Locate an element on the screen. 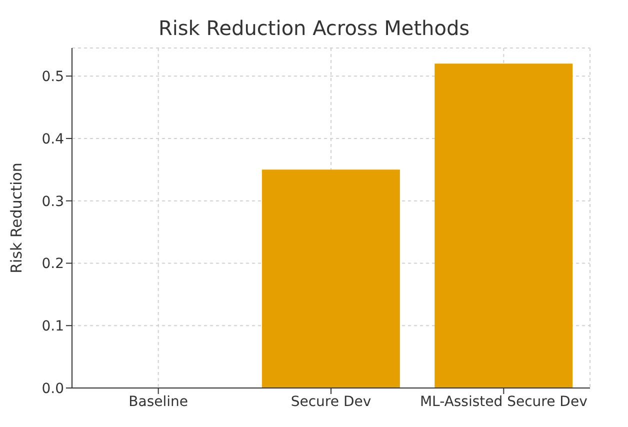 Image resolution: width=628 pixels, height=427 pixels. x-tick-label: ML-Assisted Secure Dev is located at coordinates (504, 402).